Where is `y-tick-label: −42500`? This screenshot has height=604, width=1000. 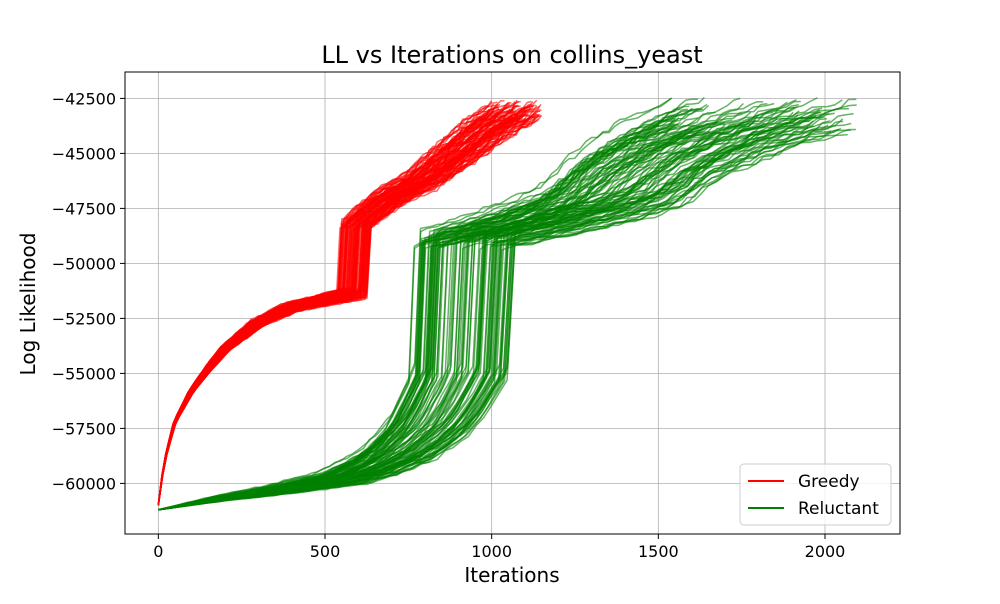 y-tick-label: −42500 is located at coordinates (84, 98).